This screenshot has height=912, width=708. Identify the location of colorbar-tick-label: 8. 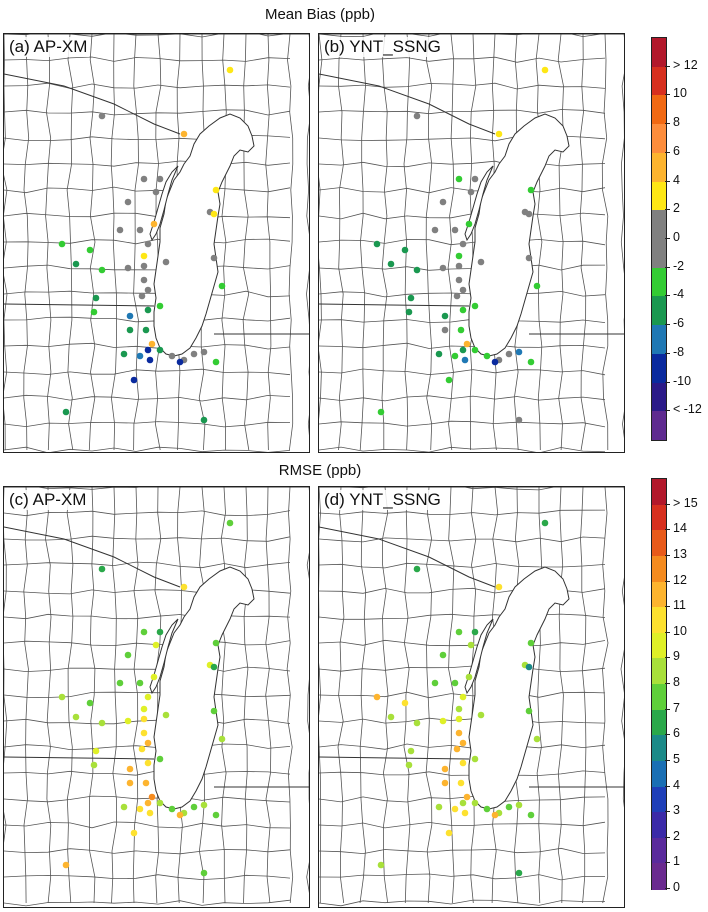
(676, 682).